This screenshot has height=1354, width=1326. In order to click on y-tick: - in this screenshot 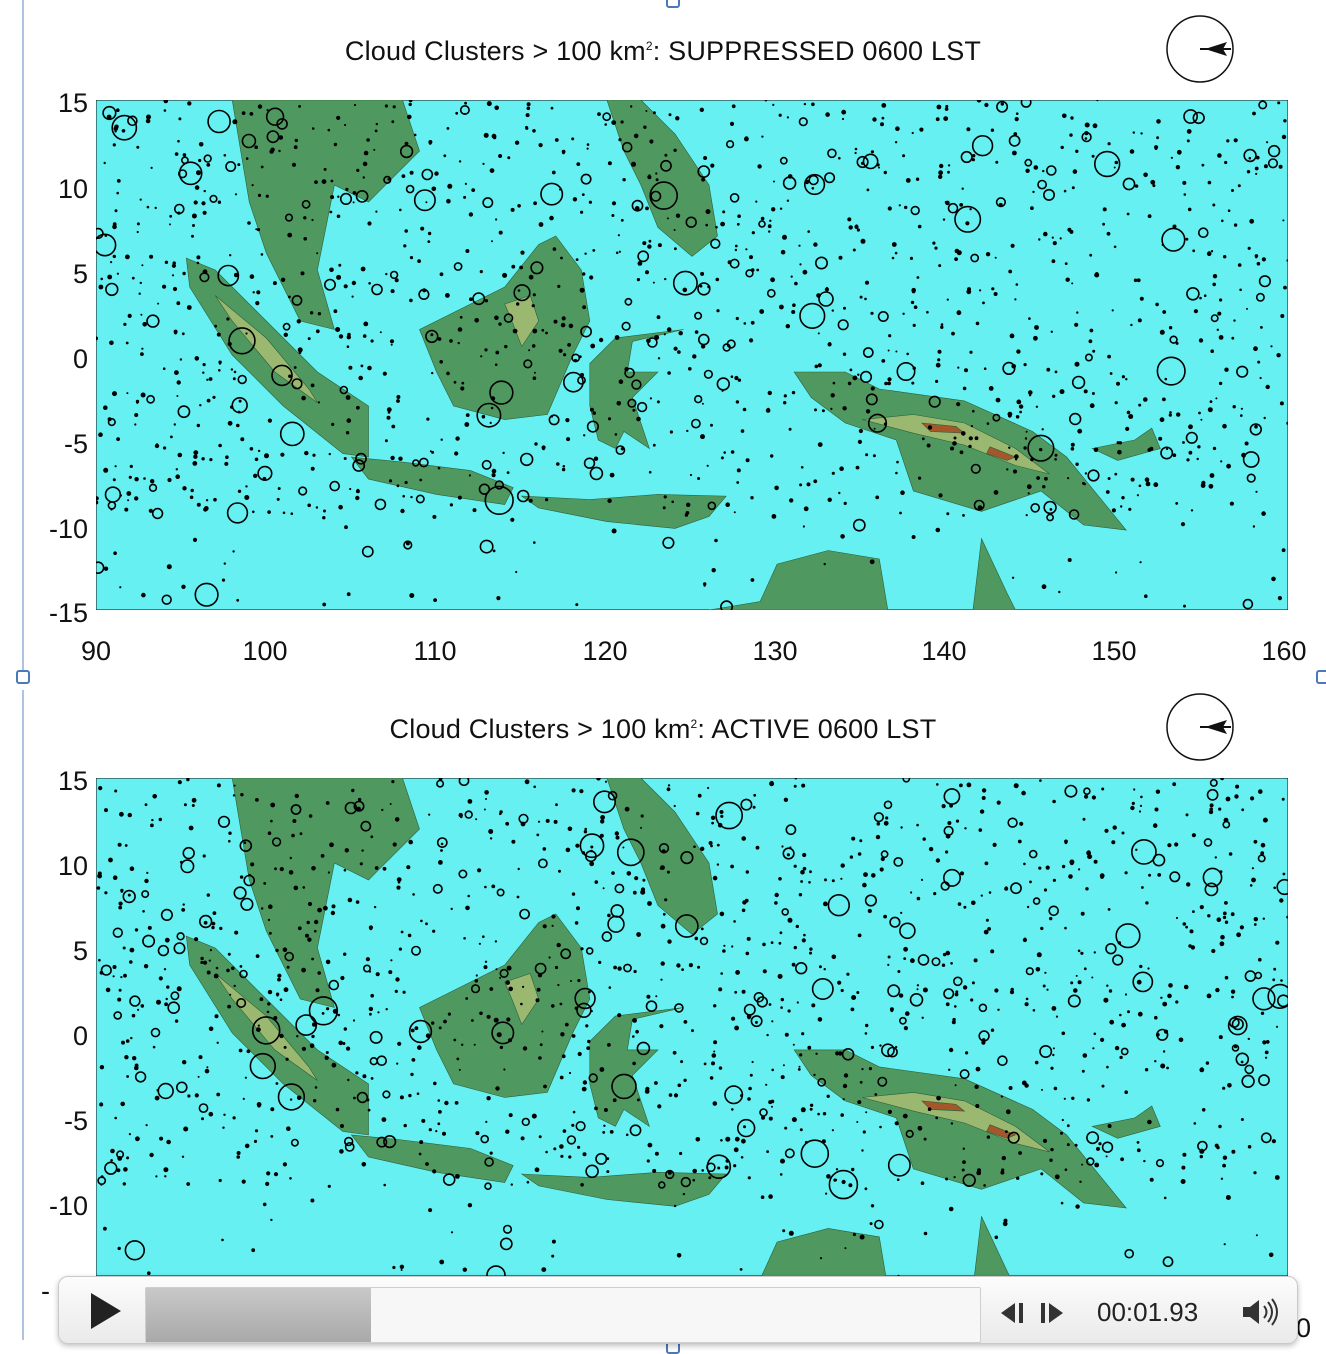, I will do `click(45, 1291)`.